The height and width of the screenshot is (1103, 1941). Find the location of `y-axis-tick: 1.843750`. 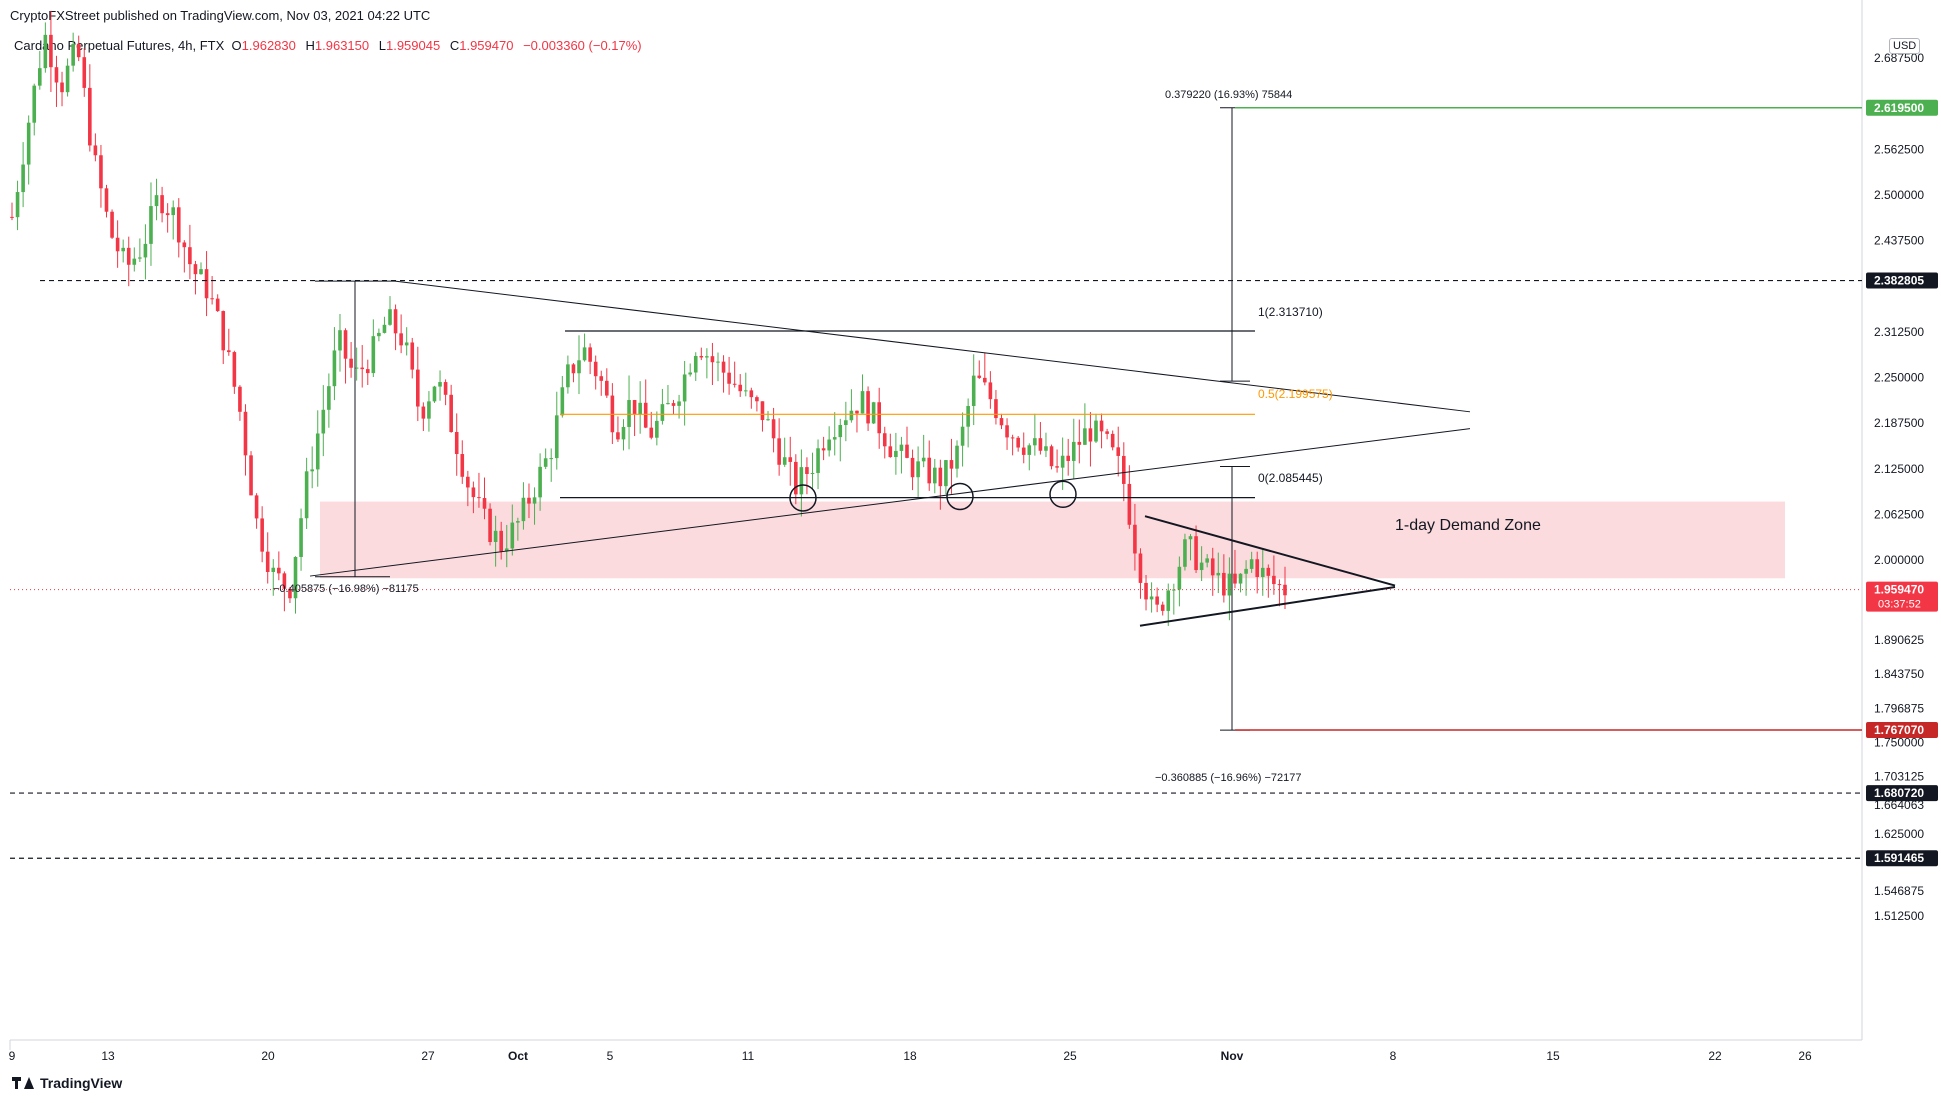

y-axis-tick: 1.843750 is located at coordinates (1899, 674).